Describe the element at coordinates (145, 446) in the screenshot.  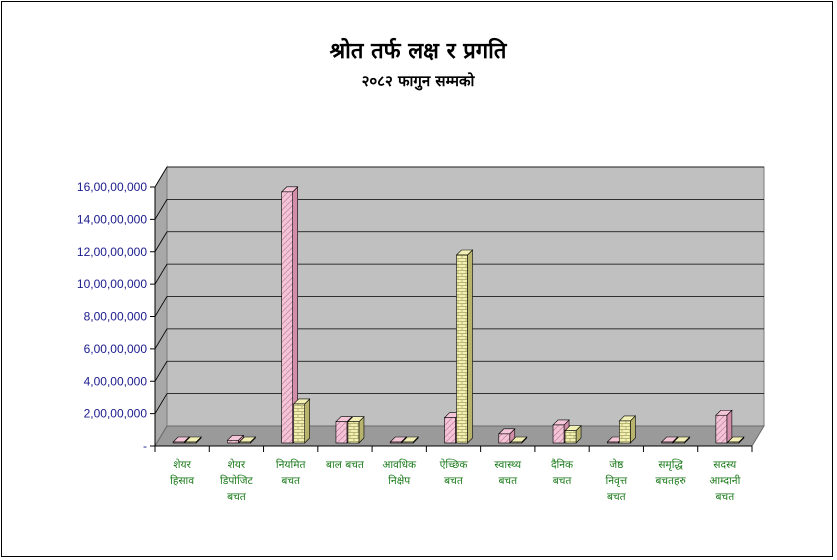
I see `y-tick-label: -` at that location.